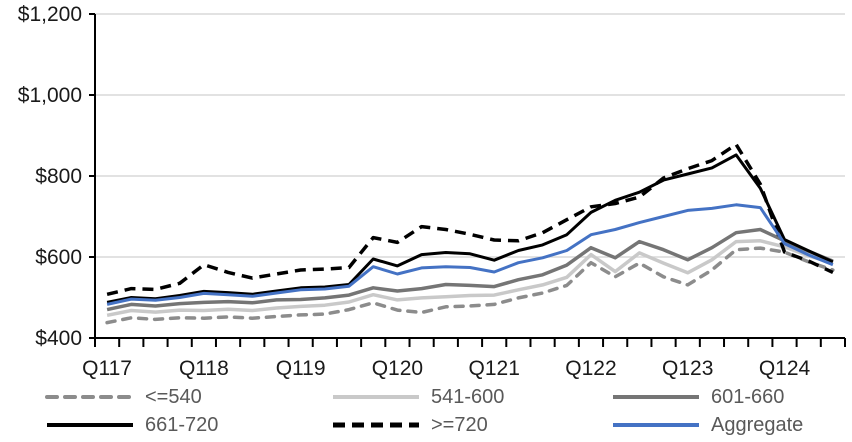 This screenshot has width=852, height=442. I want to click on x-tick-label: Q124, so click(785, 368).